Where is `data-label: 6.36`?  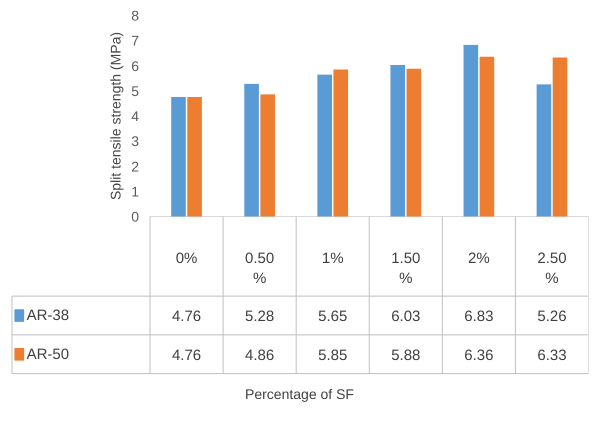
data-label: 6.36 is located at coordinates (479, 355).